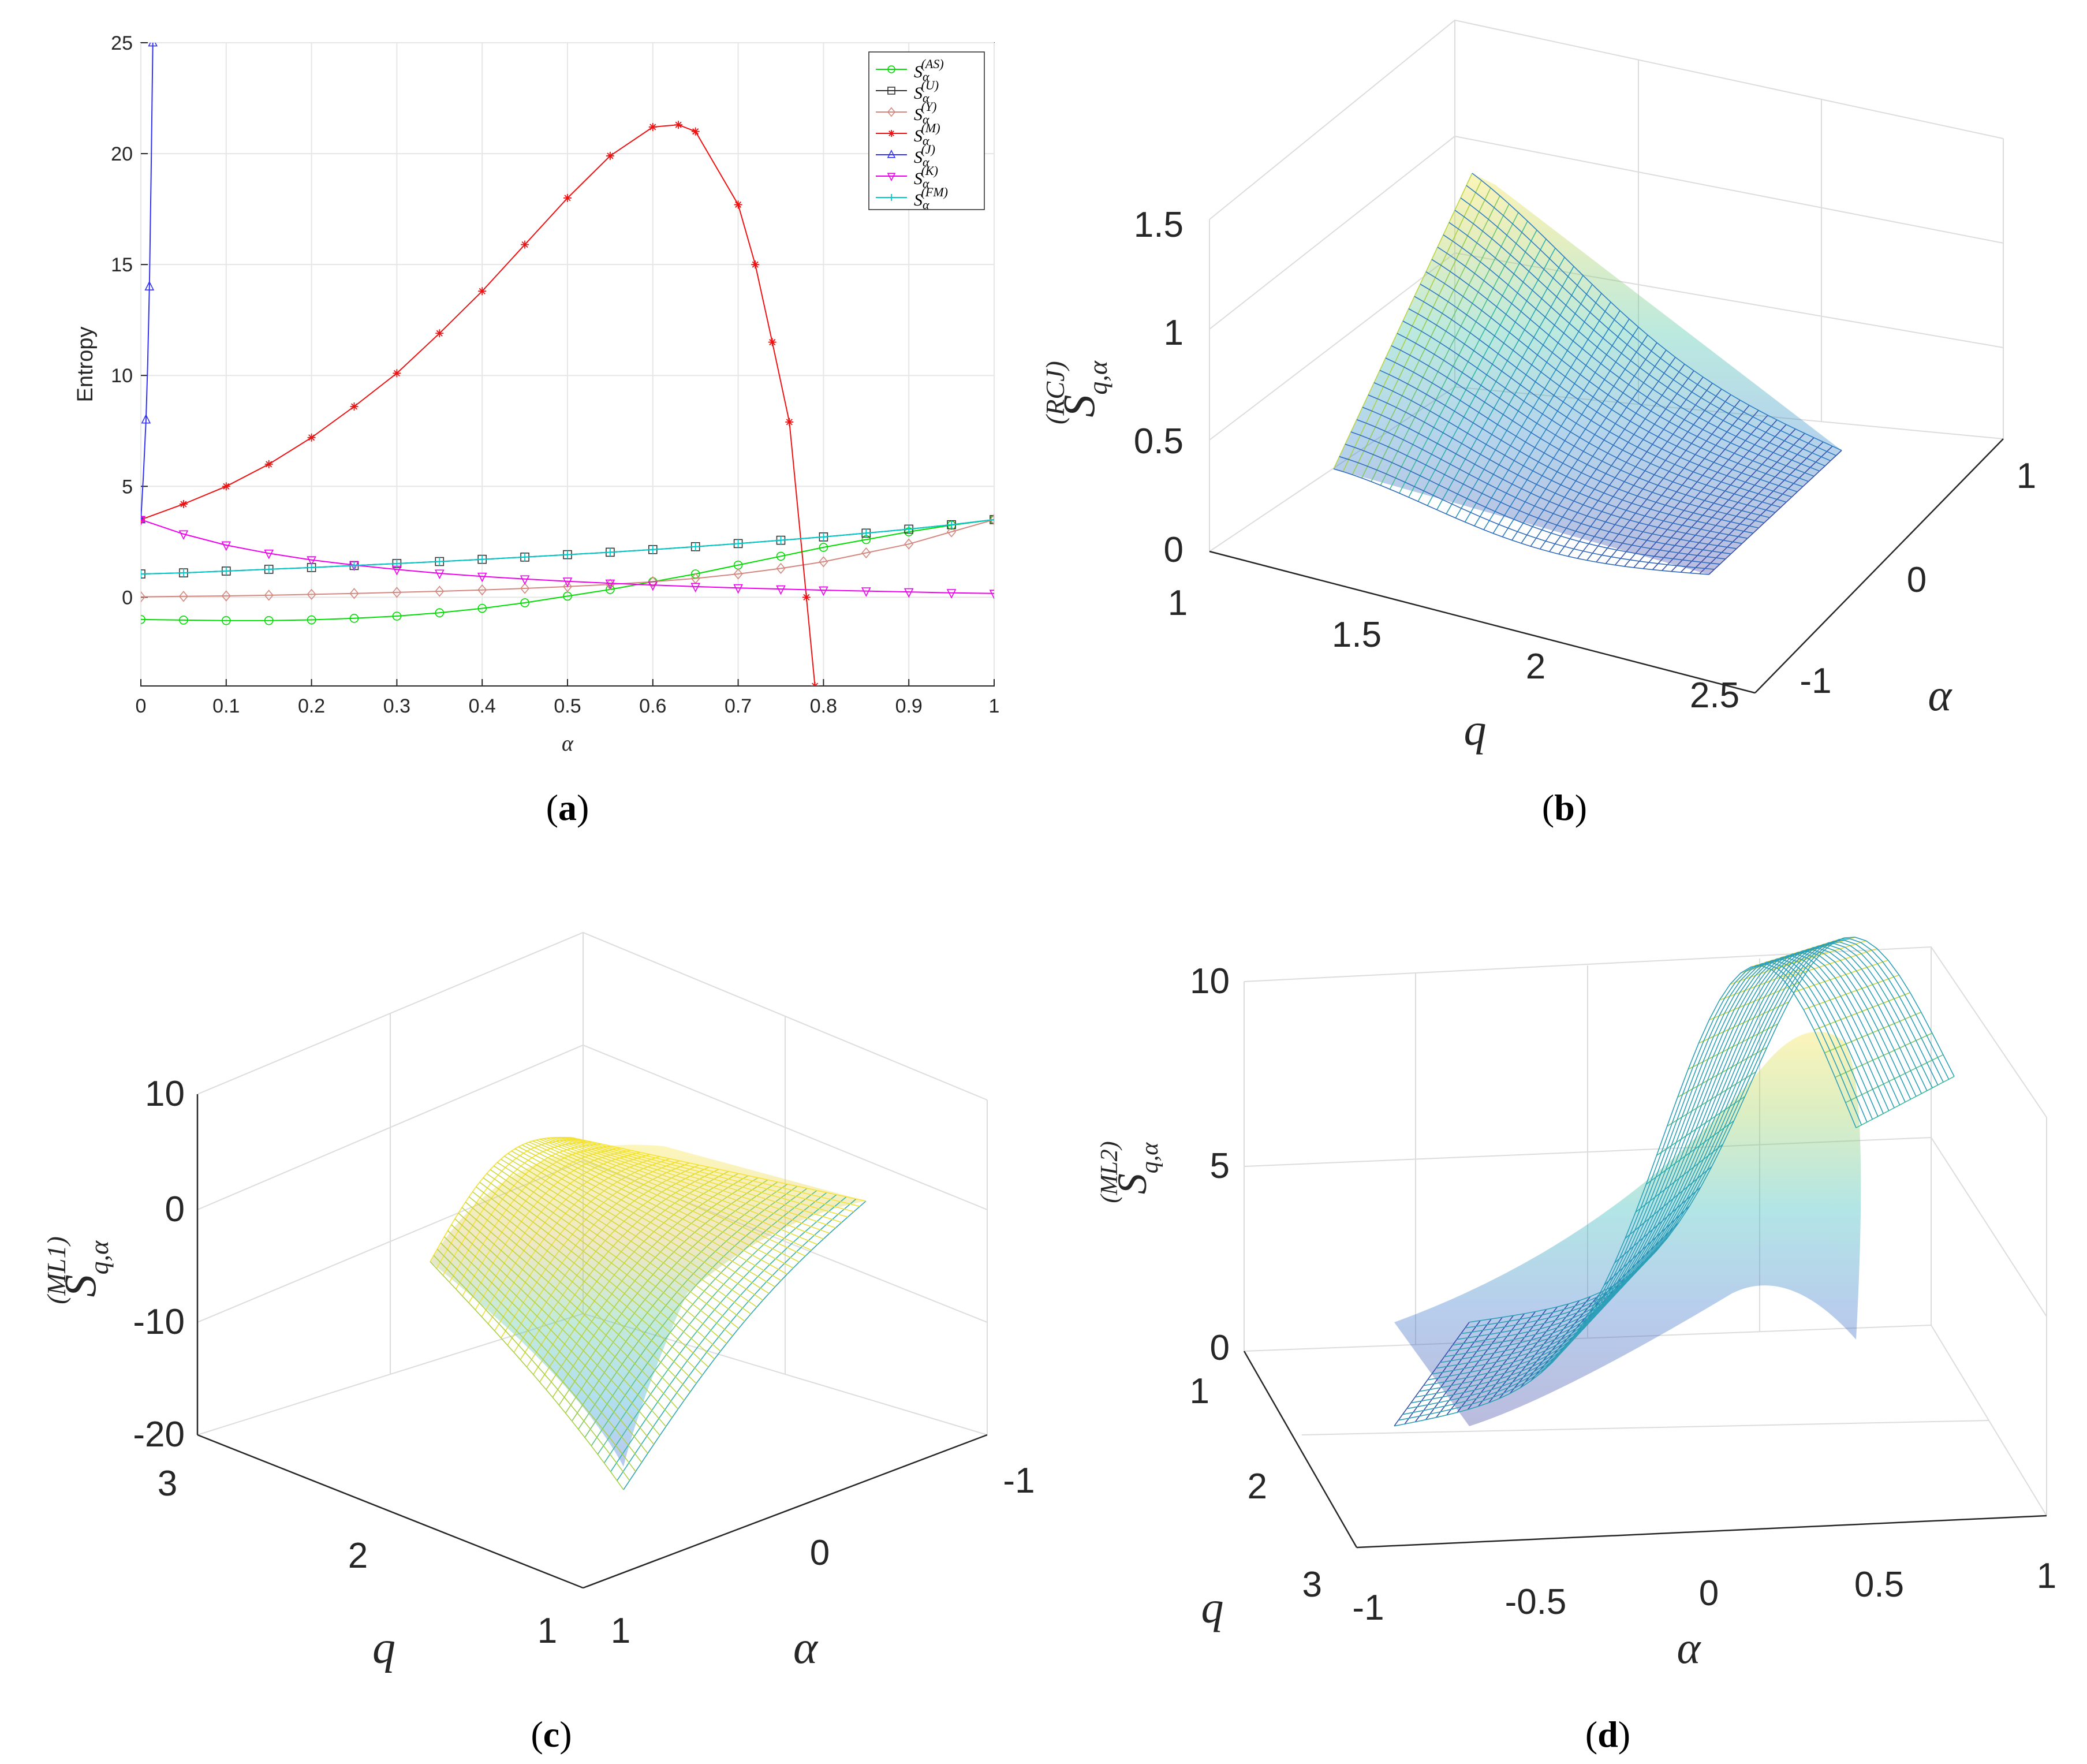  What do you see at coordinates (567, 807) in the screenshot?
I see `caption-a: (a)` at bounding box center [567, 807].